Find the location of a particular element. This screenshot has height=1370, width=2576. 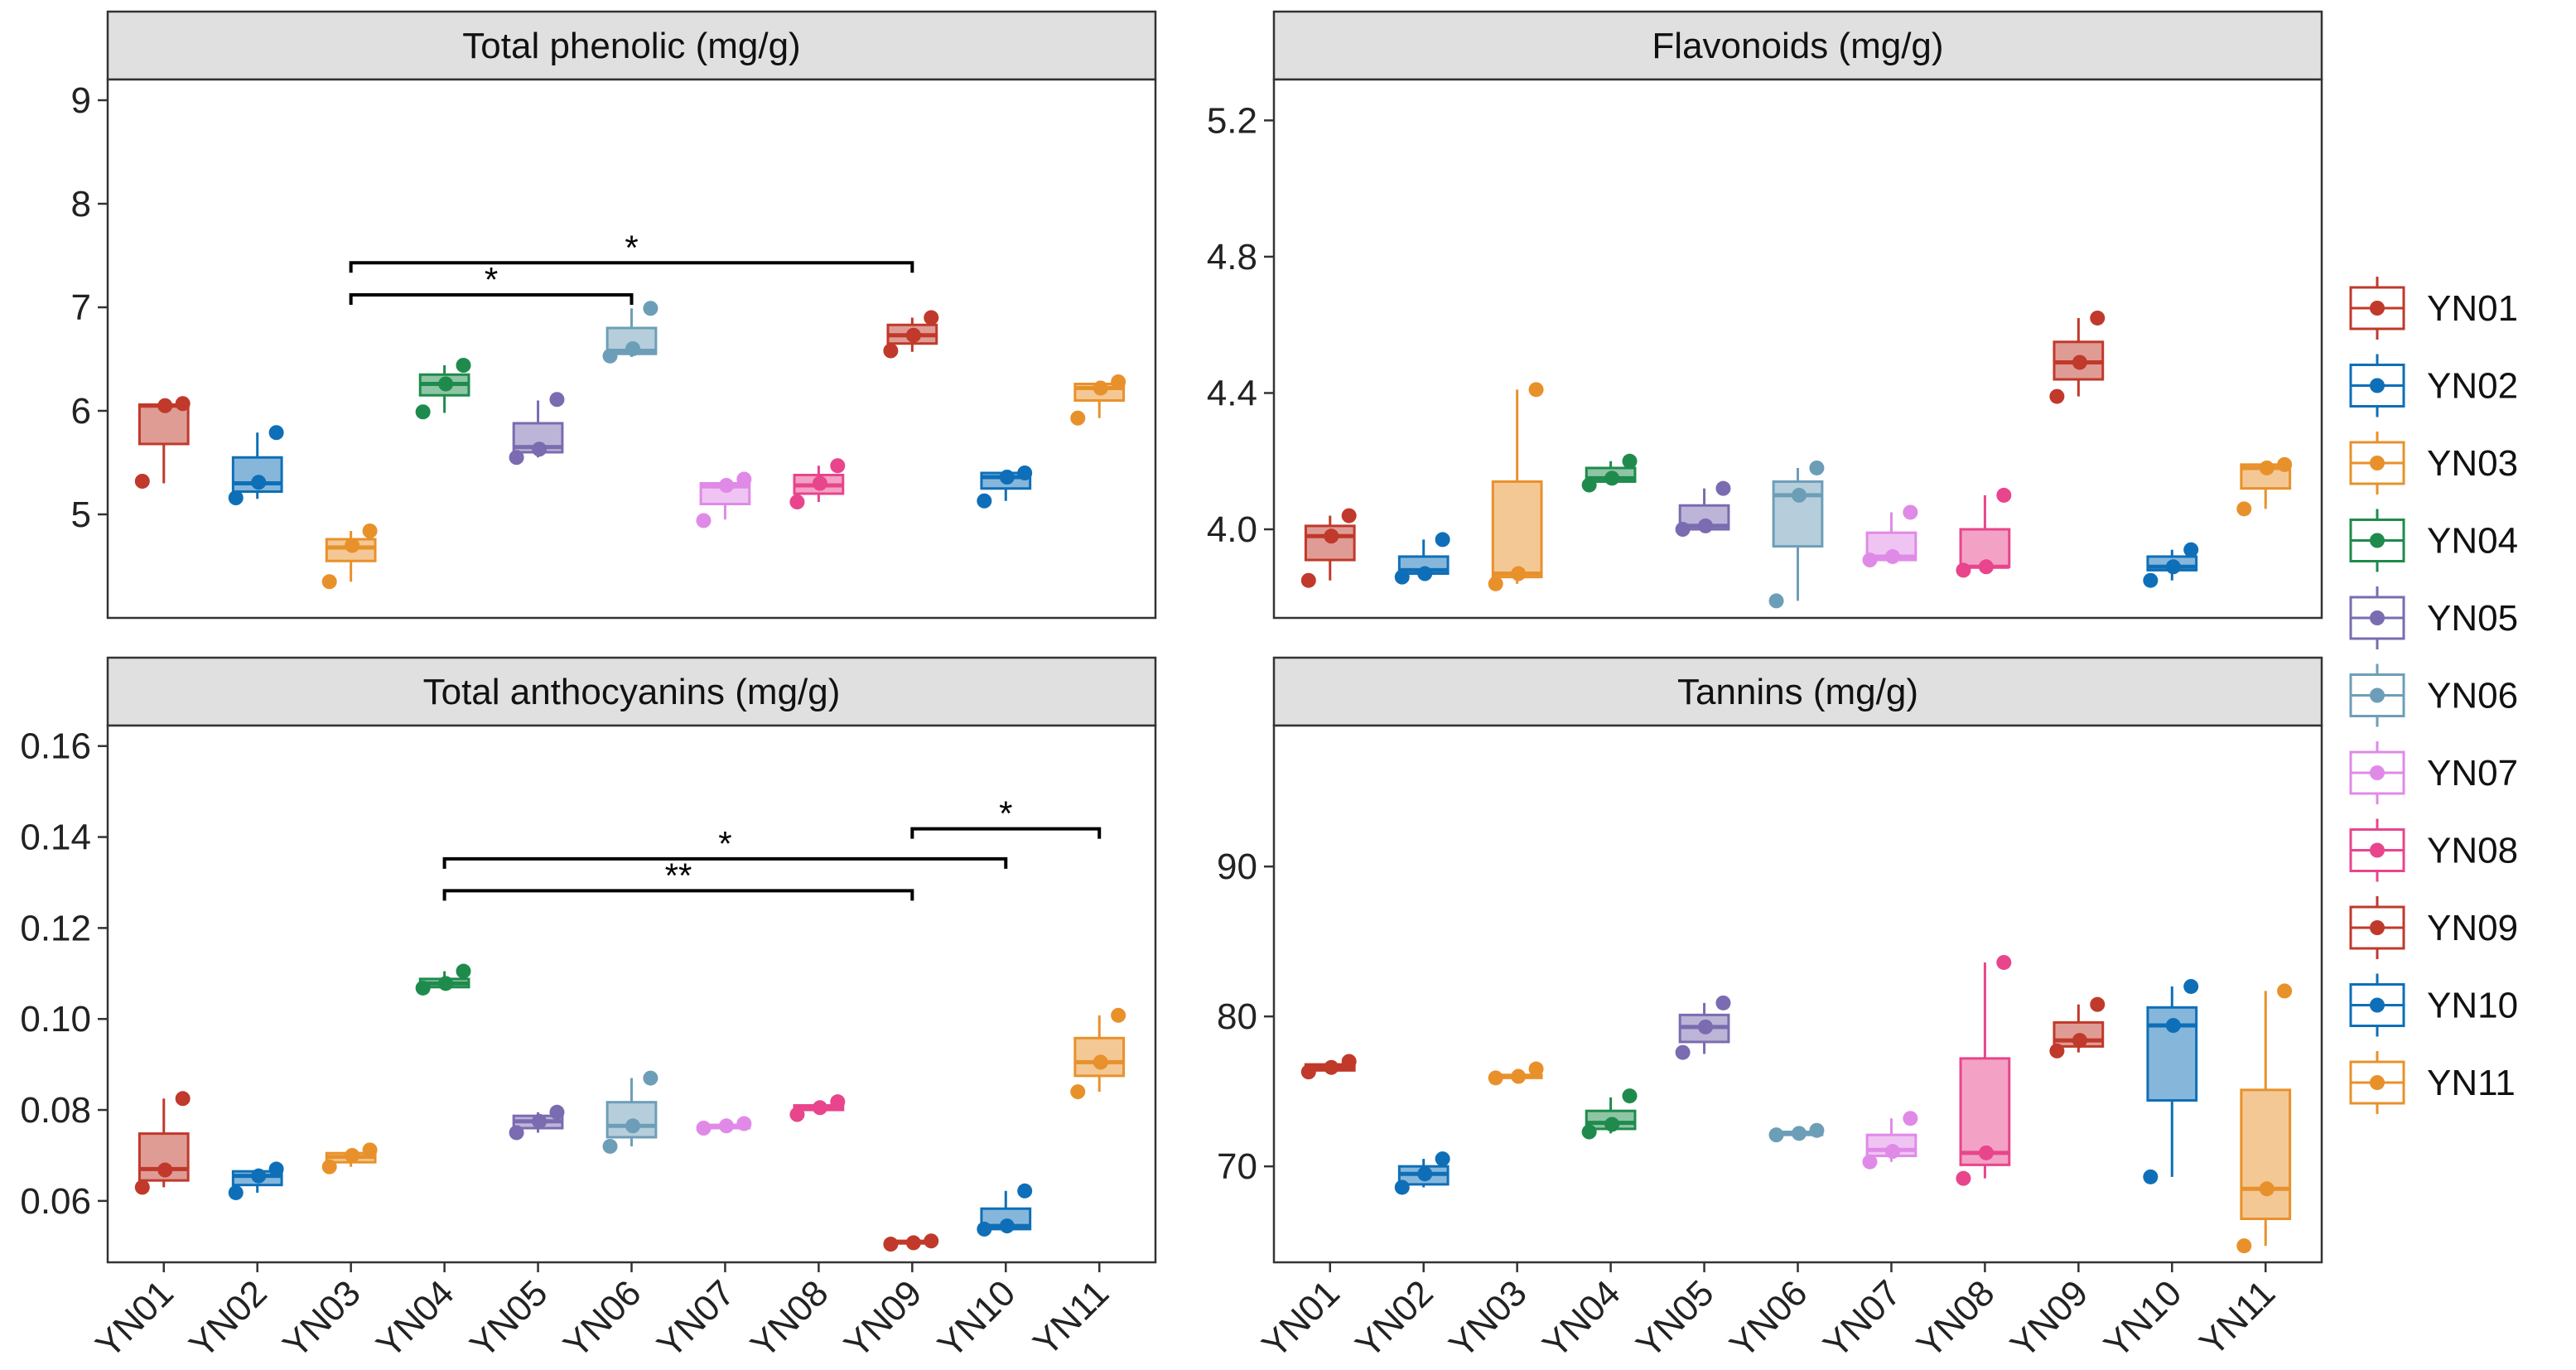

y-tick-label: 7 is located at coordinates (81, 308).